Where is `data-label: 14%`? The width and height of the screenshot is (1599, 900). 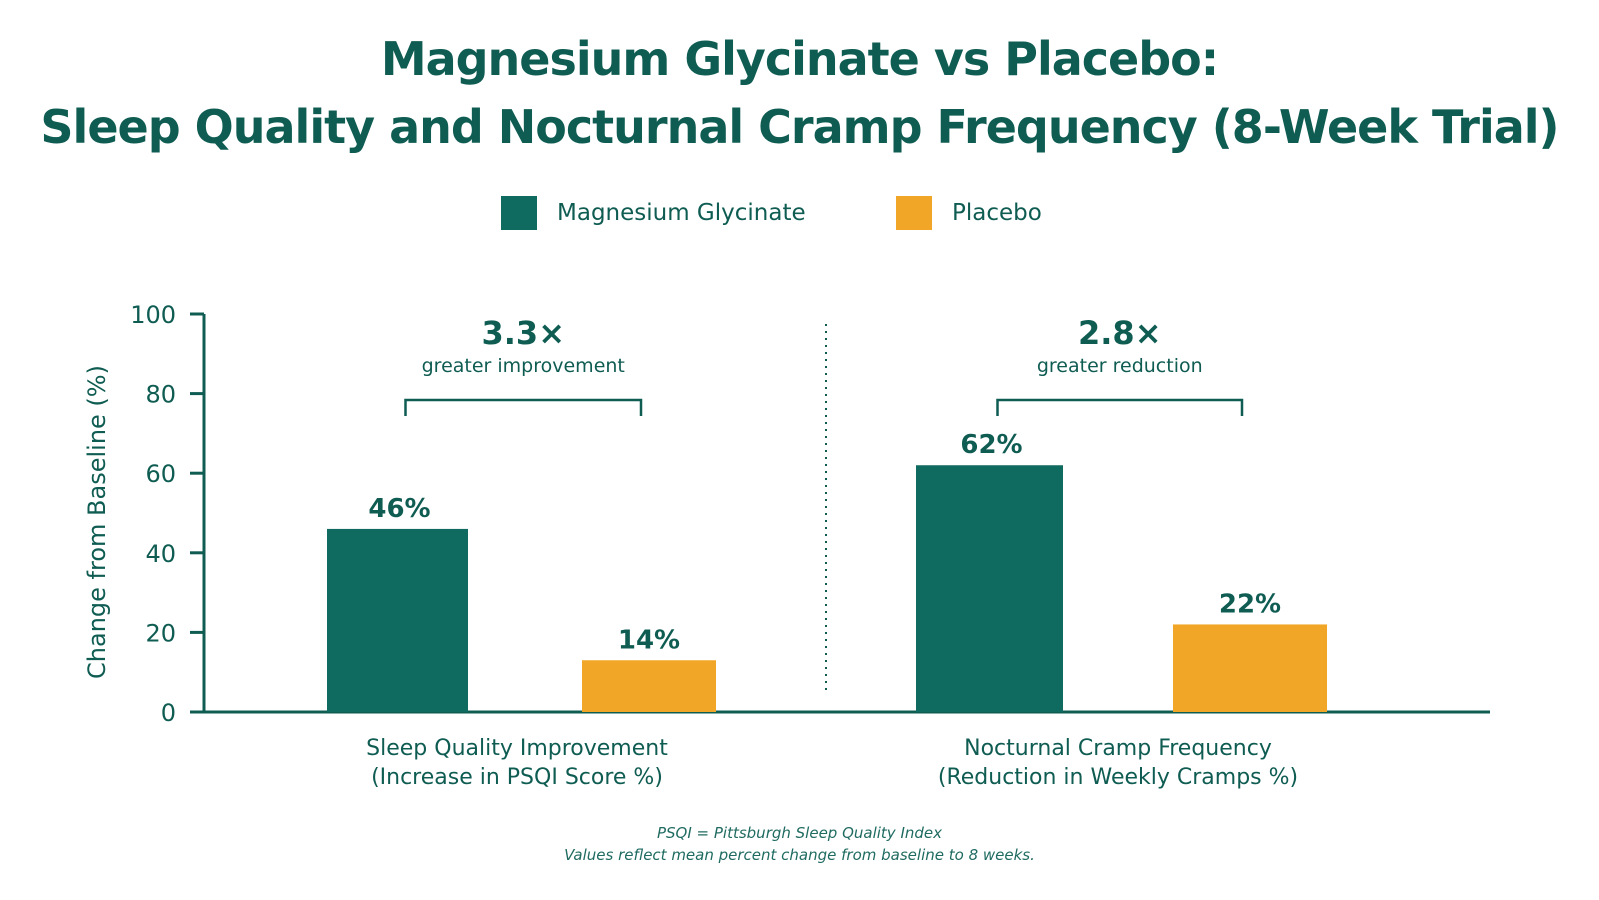 data-label: 14% is located at coordinates (649, 640).